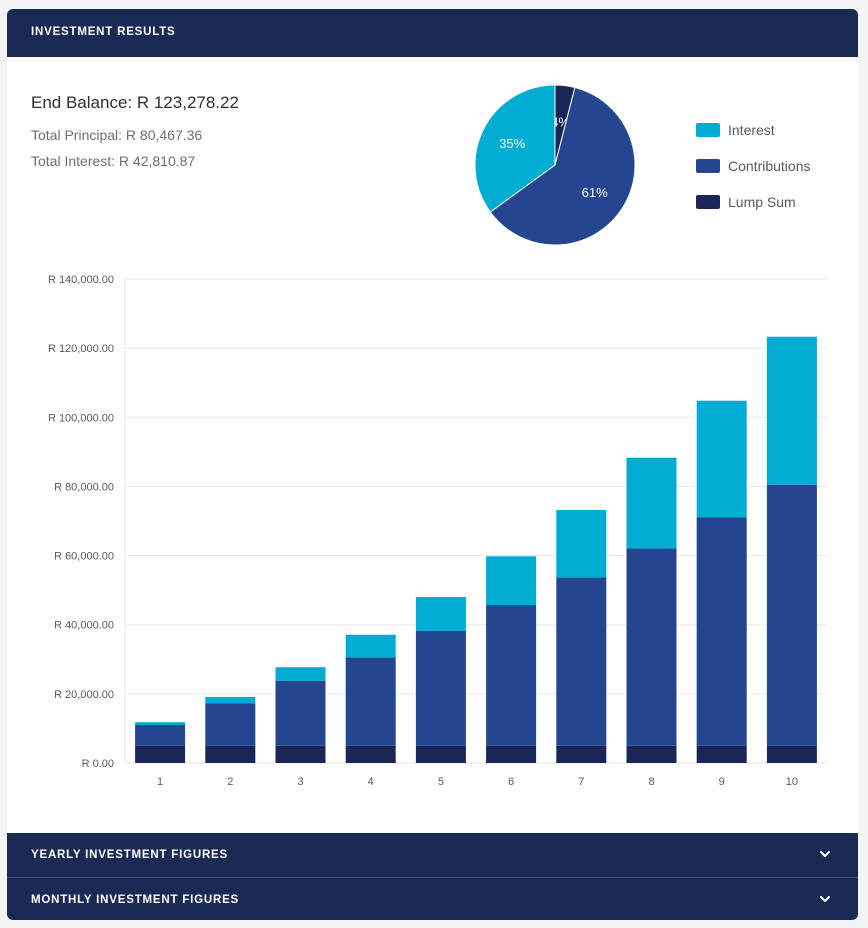  What do you see at coordinates (762, 202) in the screenshot?
I see `legend-label-lump-sum: Lump Sum` at bounding box center [762, 202].